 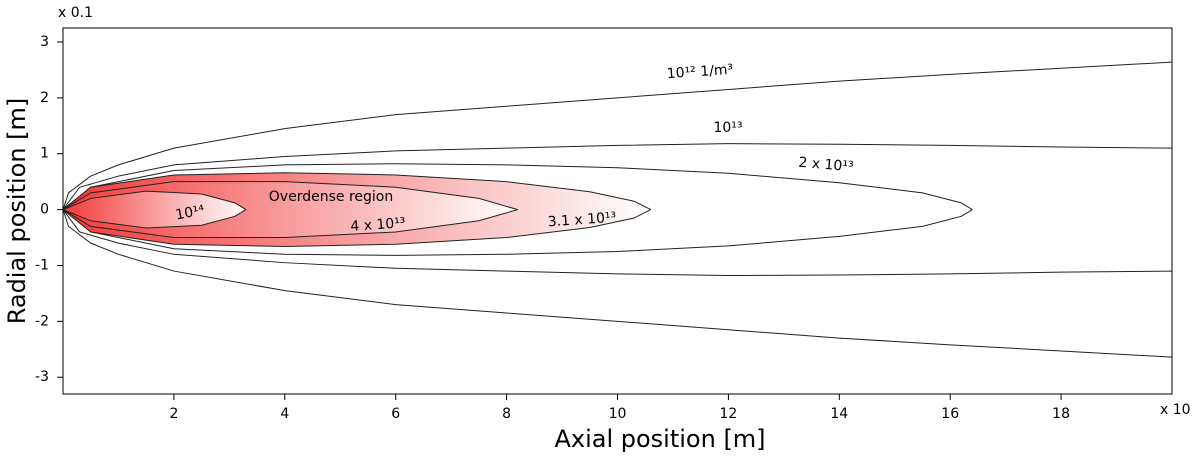 I want to click on x-tick-label: 16, so click(x=950, y=414).